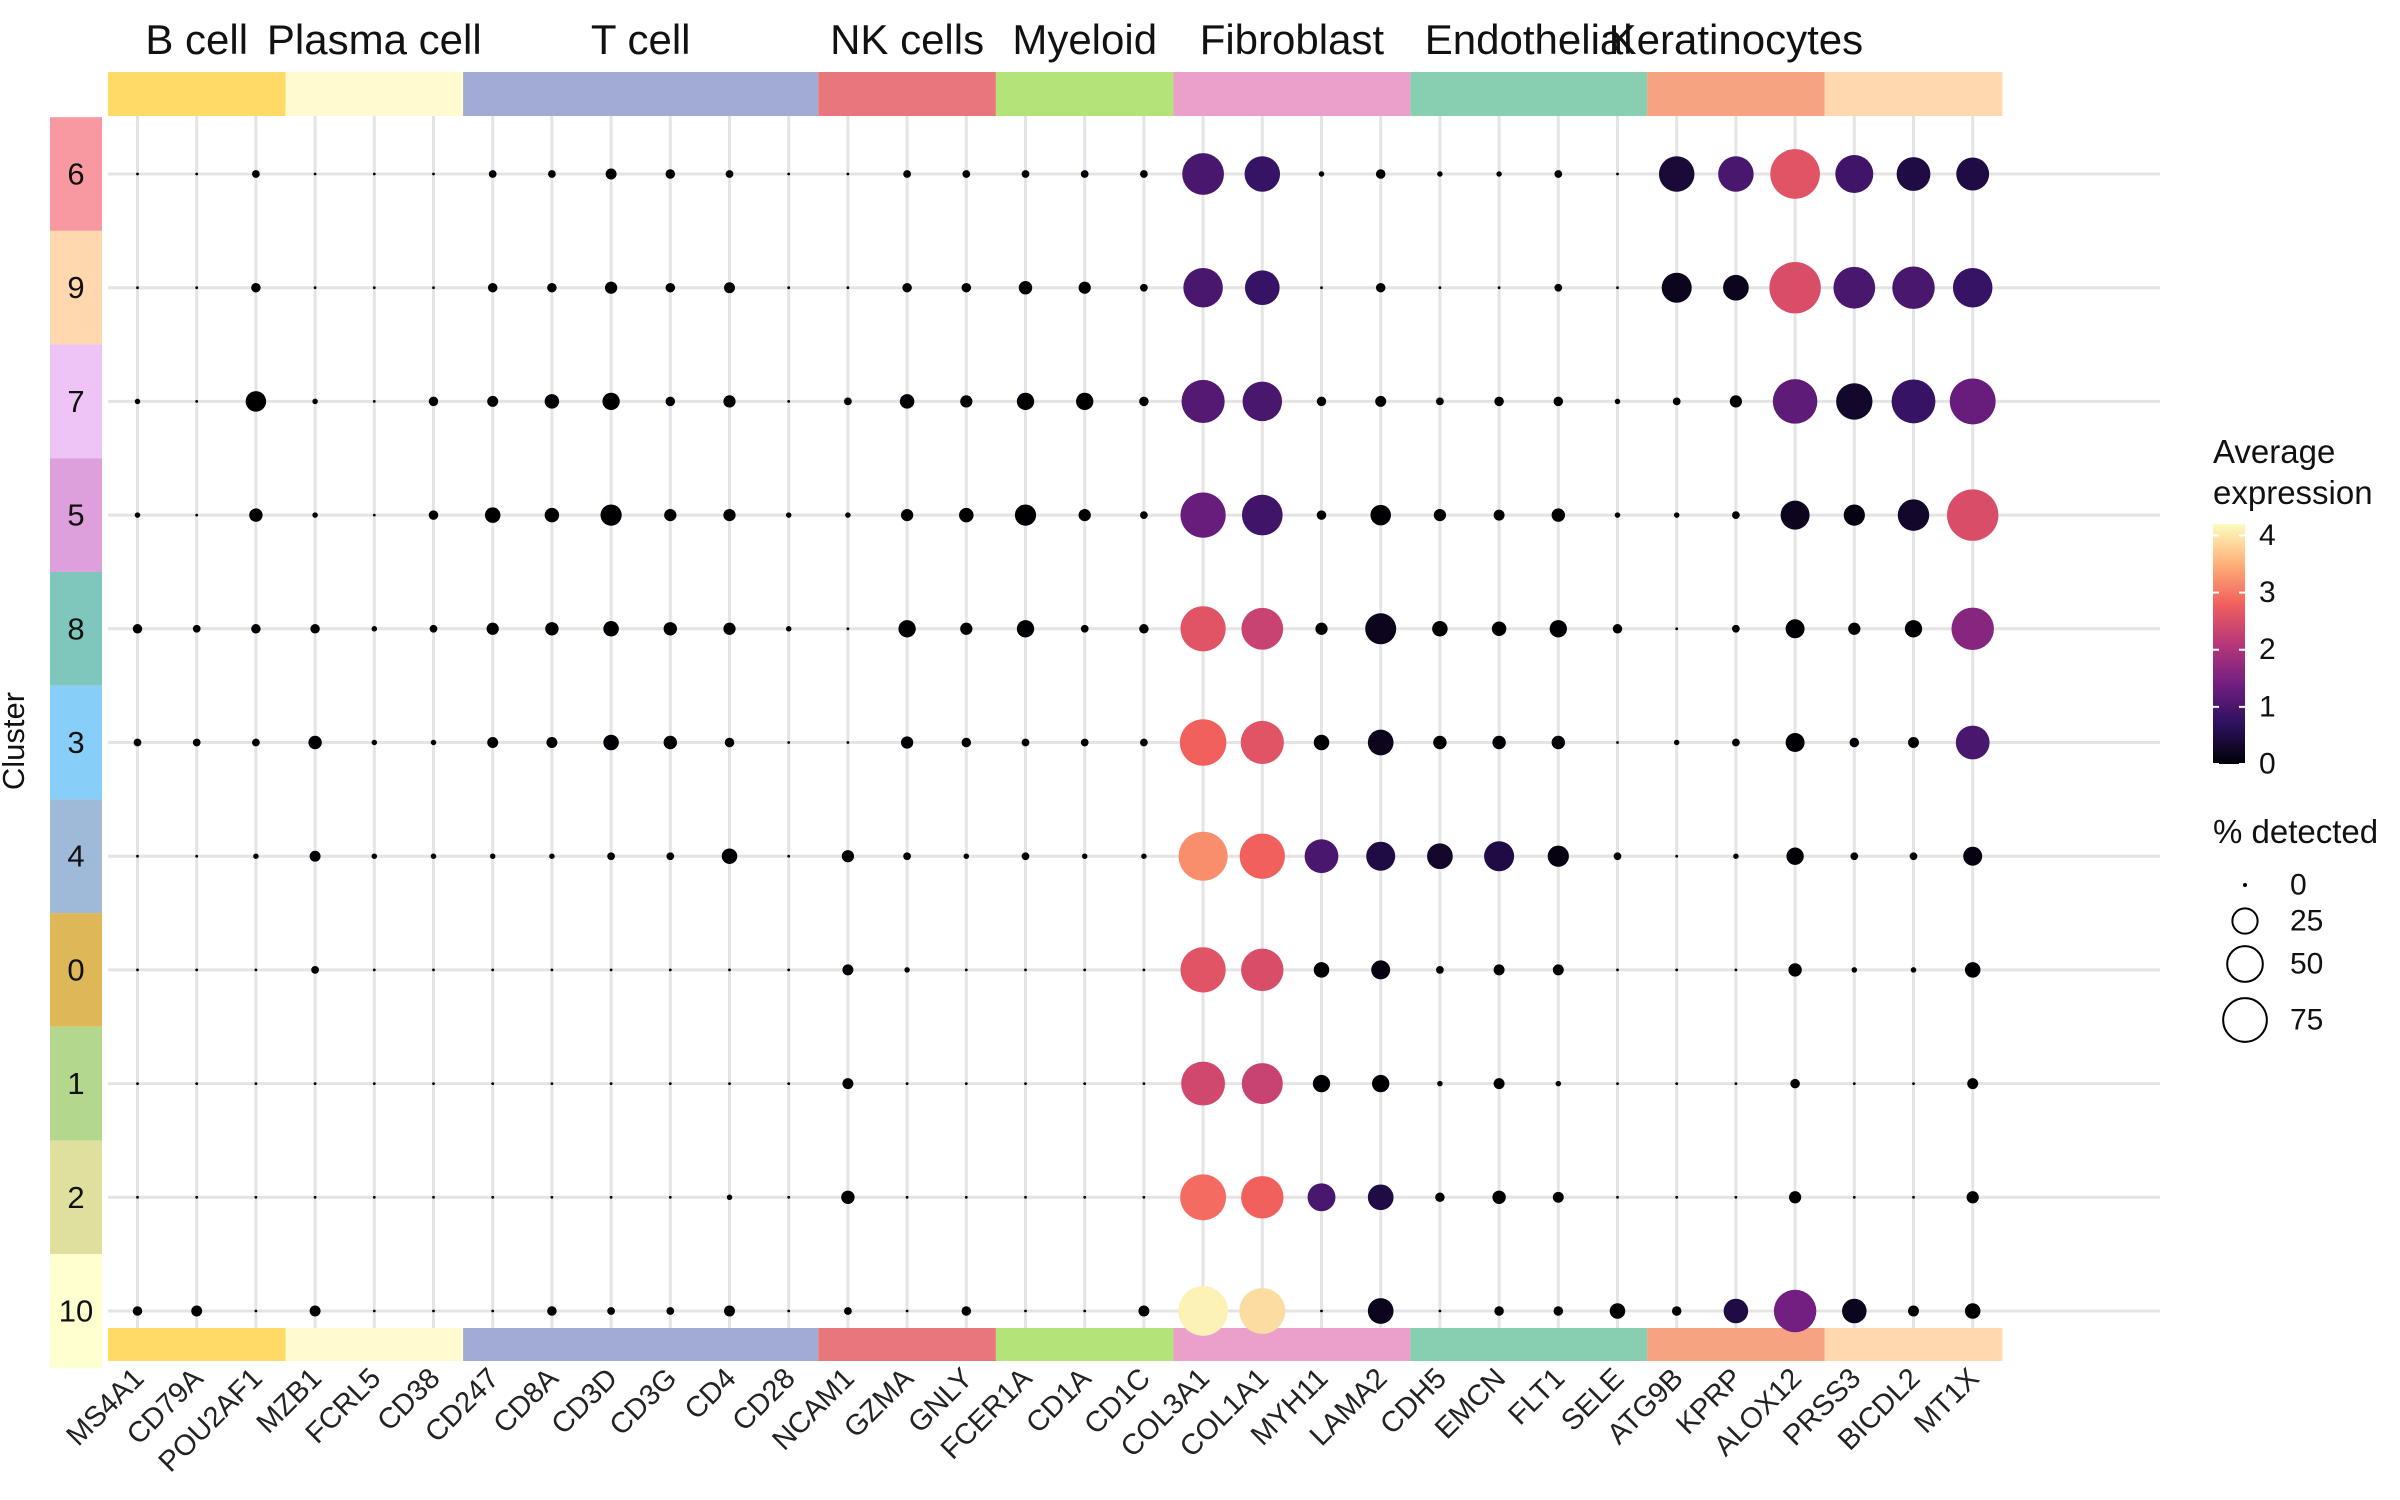 This screenshot has width=2400, height=1500. I want to click on color-legend-tick: 0, so click(2267, 764).